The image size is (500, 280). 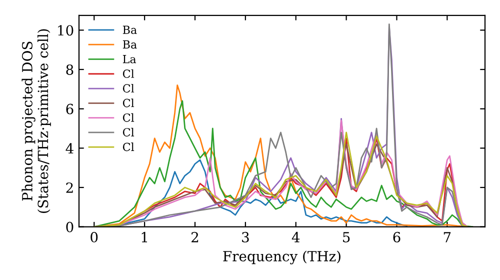 What do you see at coordinates (129, 59) in the screenshot?
I see `legend-label: La` at bounding box center [129, 59].